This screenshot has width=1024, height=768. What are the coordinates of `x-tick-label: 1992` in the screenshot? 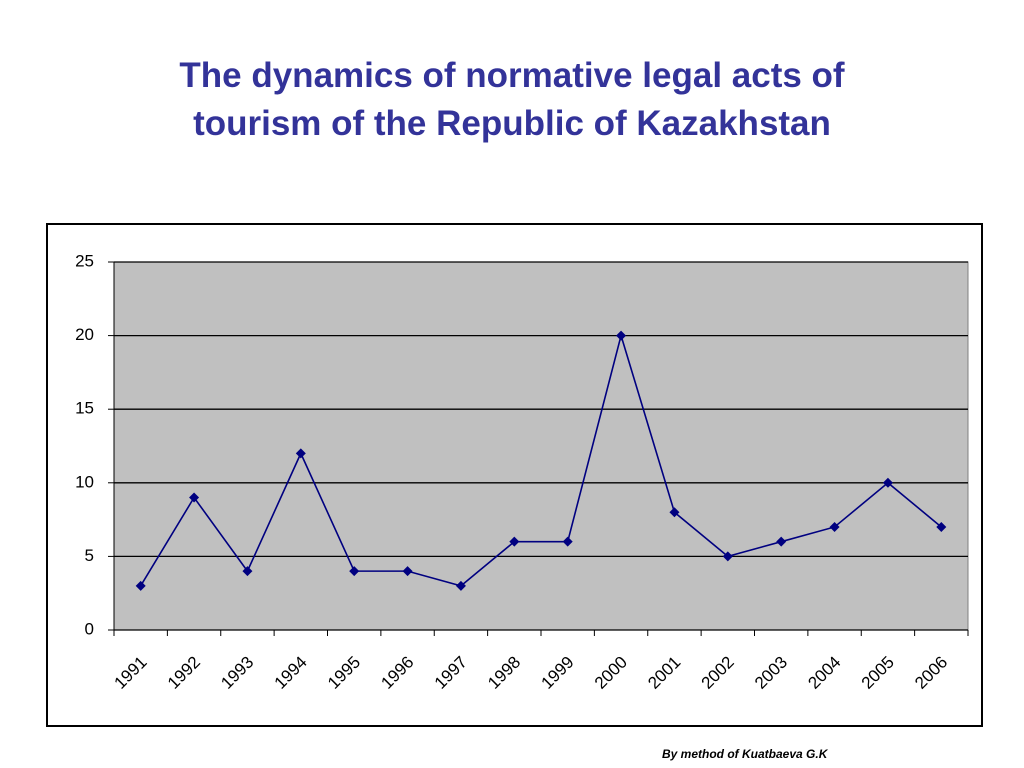 It's located at (184, 673).